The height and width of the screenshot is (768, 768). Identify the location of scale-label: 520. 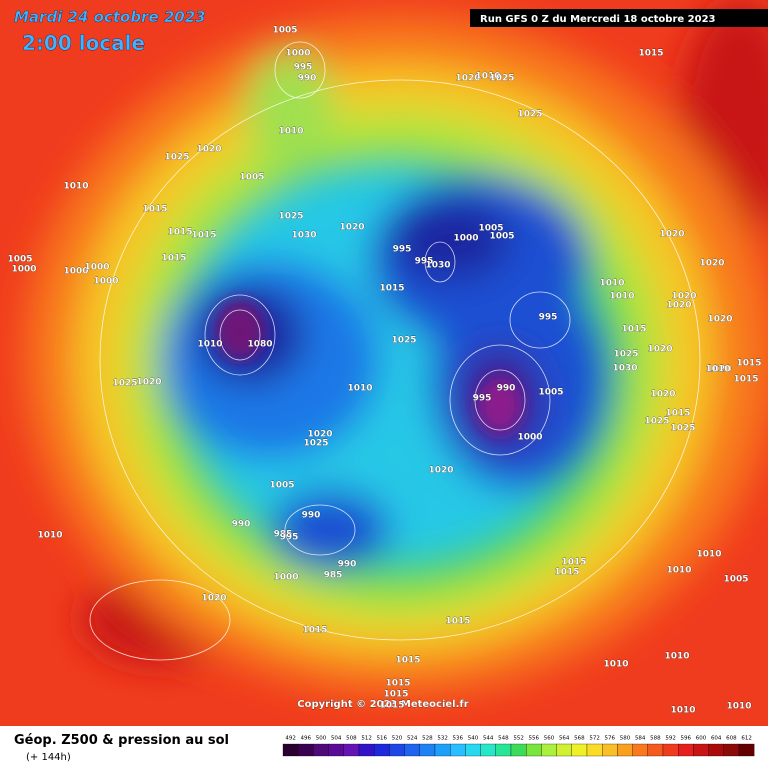
(397, 739).